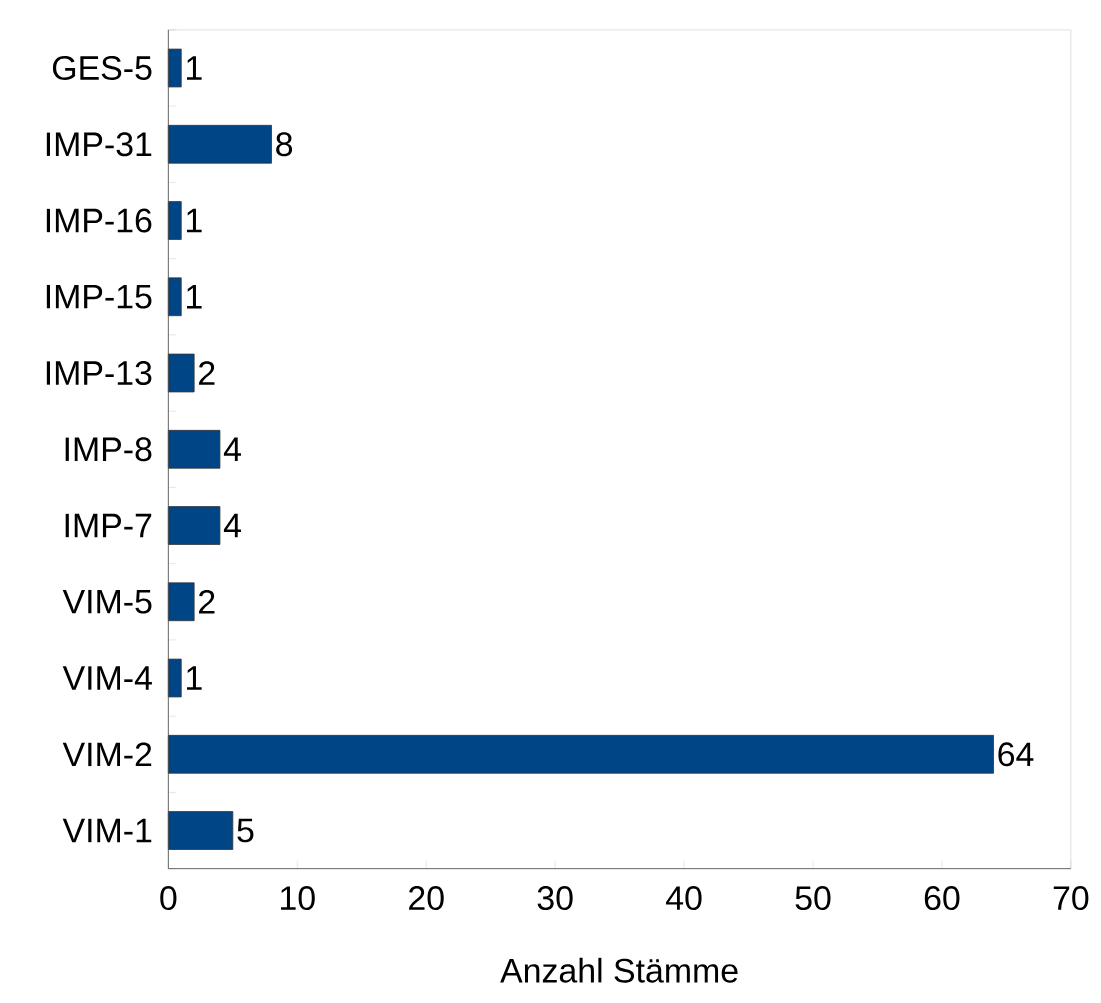  What do you see at coordinates (107, 601) in the screenshot?
I see `y-tick-label: VIM-5` at bounding box center [107, 601].